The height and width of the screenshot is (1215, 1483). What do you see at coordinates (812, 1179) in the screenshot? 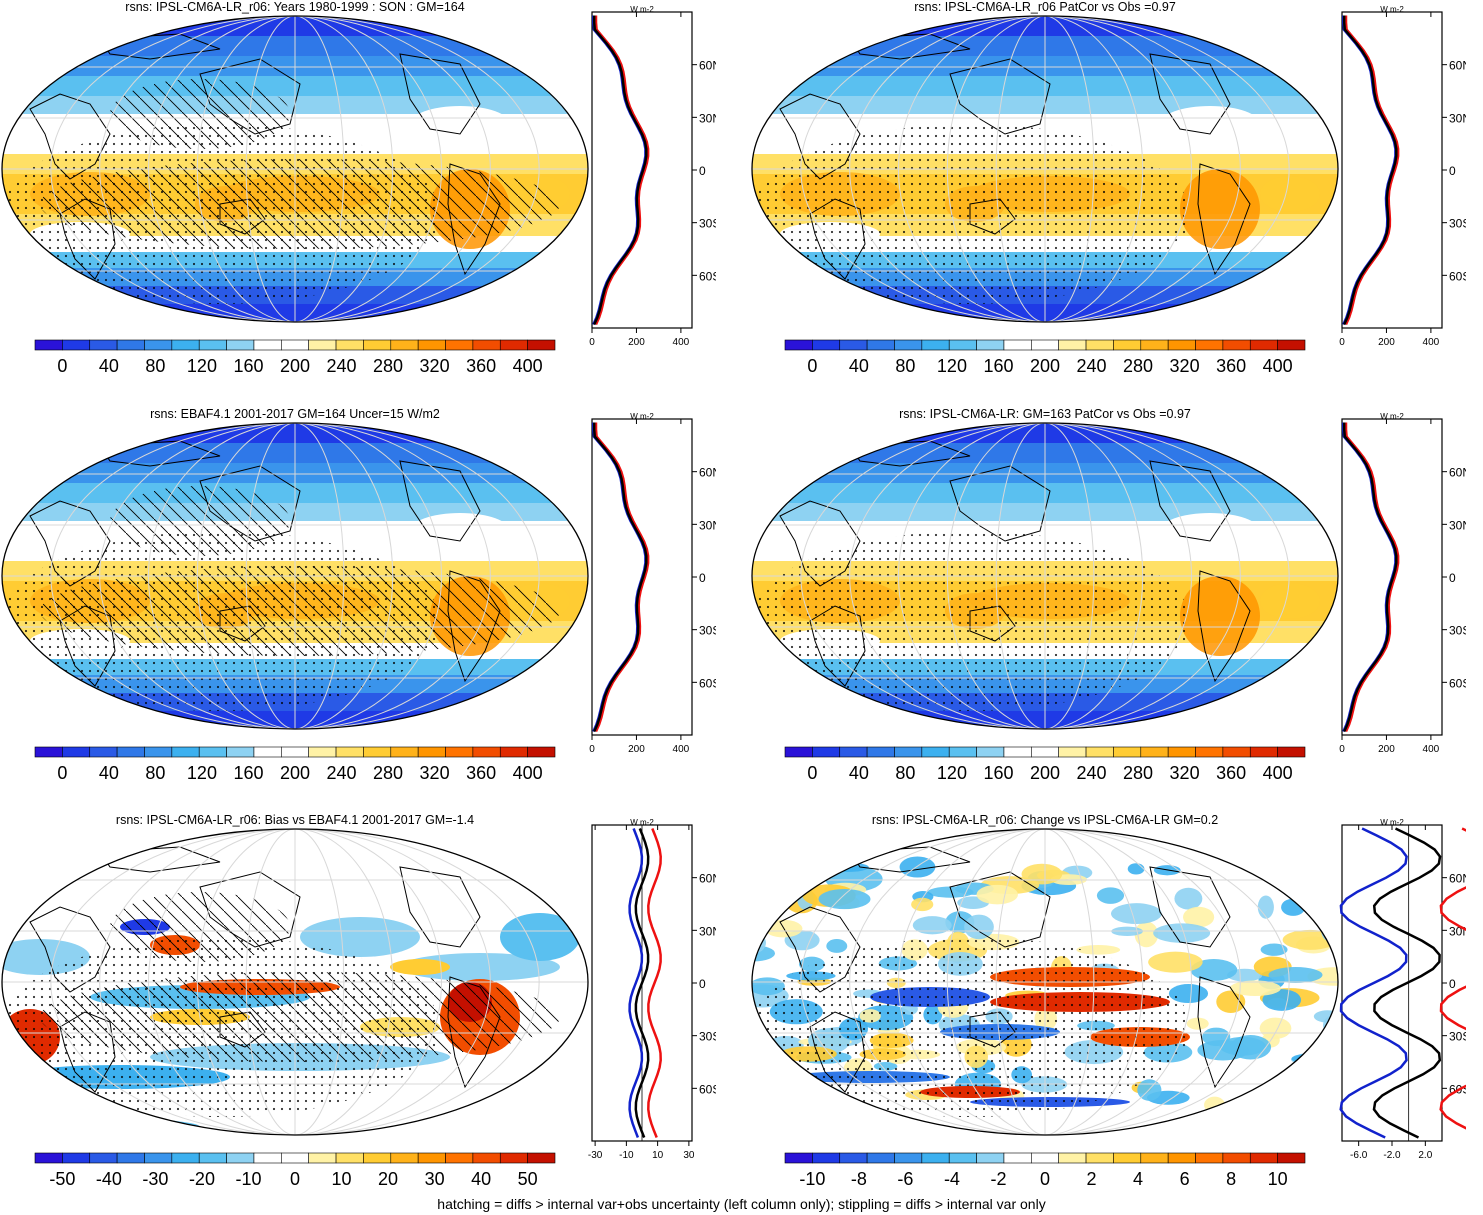
I see `colorbar-tick-label: -10` at bounding box center [812, 1179].